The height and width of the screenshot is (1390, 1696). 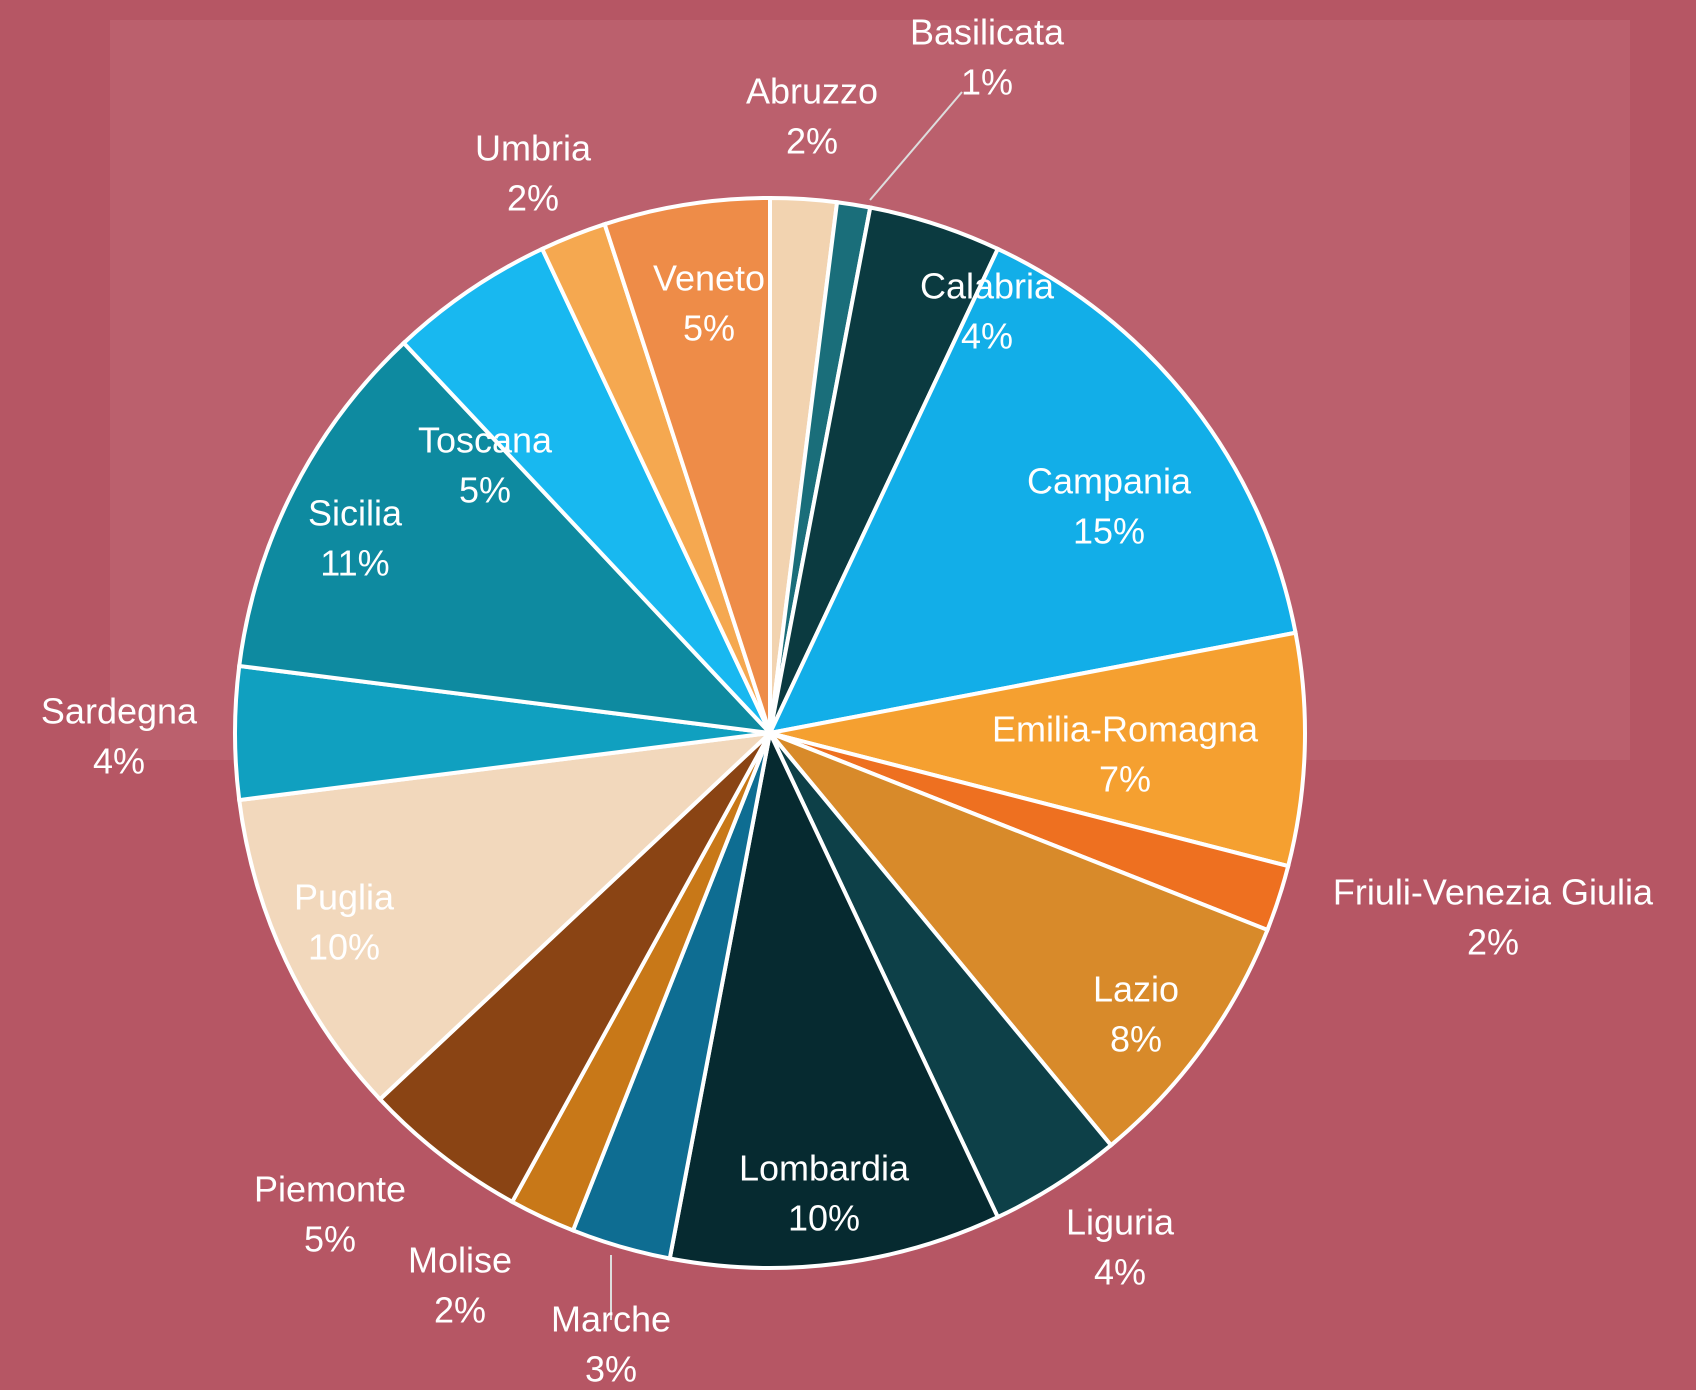 I want to click on slice-label: Puglia, so click(x=344, y=897).